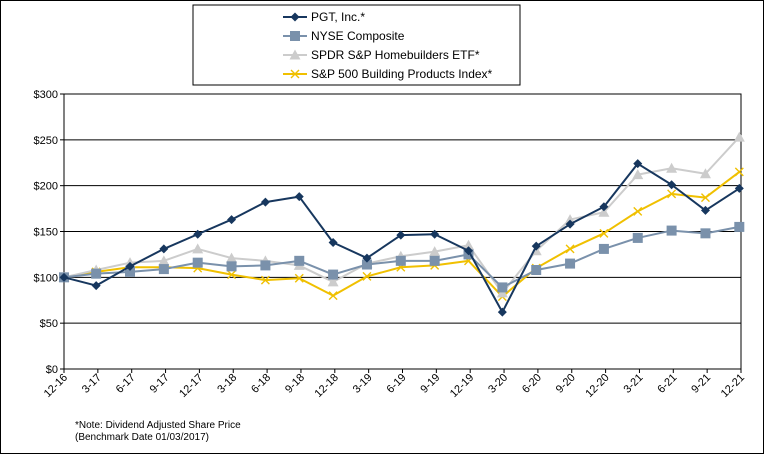 This screenshot has height=454, width=764. Describe the element at coordinates (46, 187) in the screenshot. I see `y-tick-label: $200` at that location.